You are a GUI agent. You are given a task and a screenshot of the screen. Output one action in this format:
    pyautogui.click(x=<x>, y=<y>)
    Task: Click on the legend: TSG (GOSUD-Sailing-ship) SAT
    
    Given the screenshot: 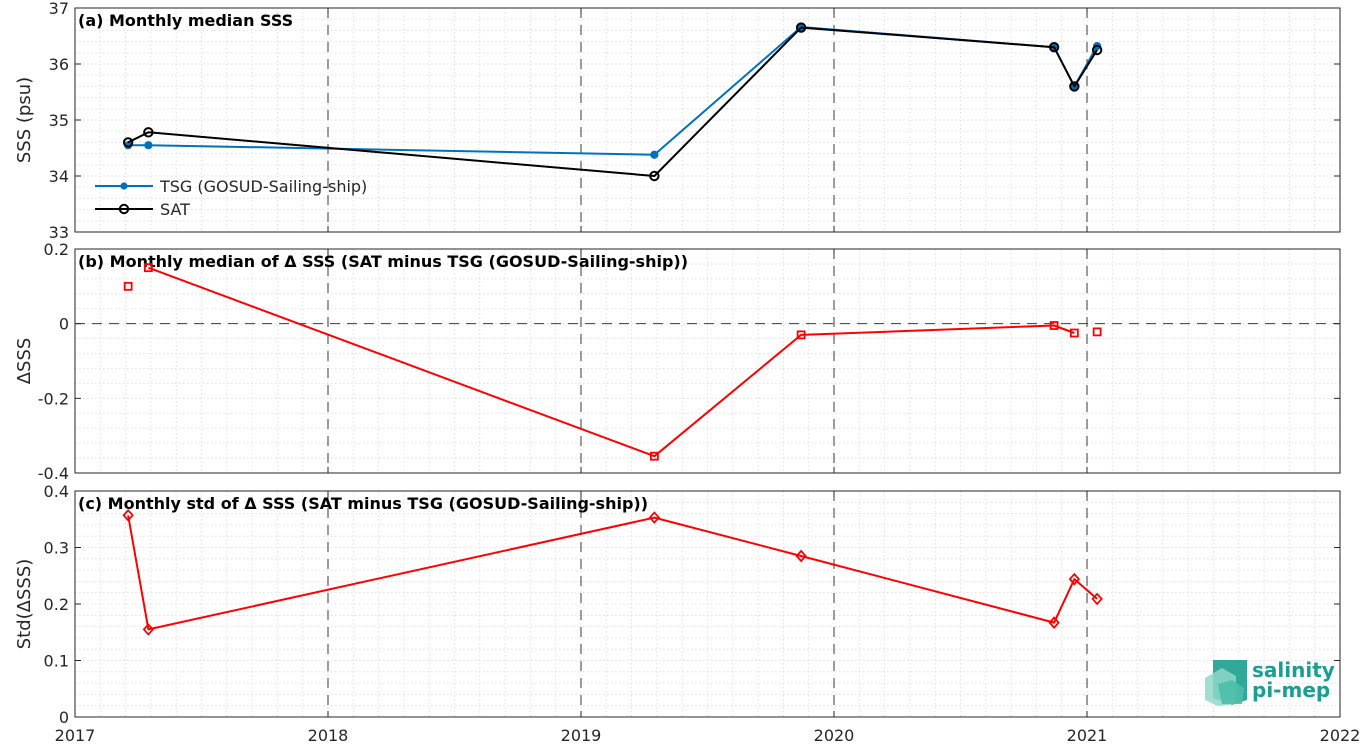 What is the action you would take?
    pyautogui.click(x=231, y=198)
    